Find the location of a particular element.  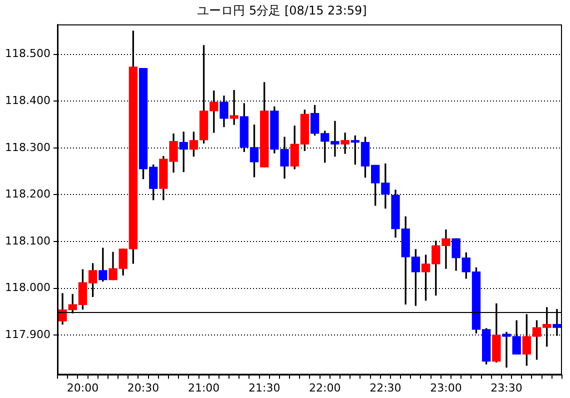

y-tick-label: 118.500 is located at coordinates (27, 53).